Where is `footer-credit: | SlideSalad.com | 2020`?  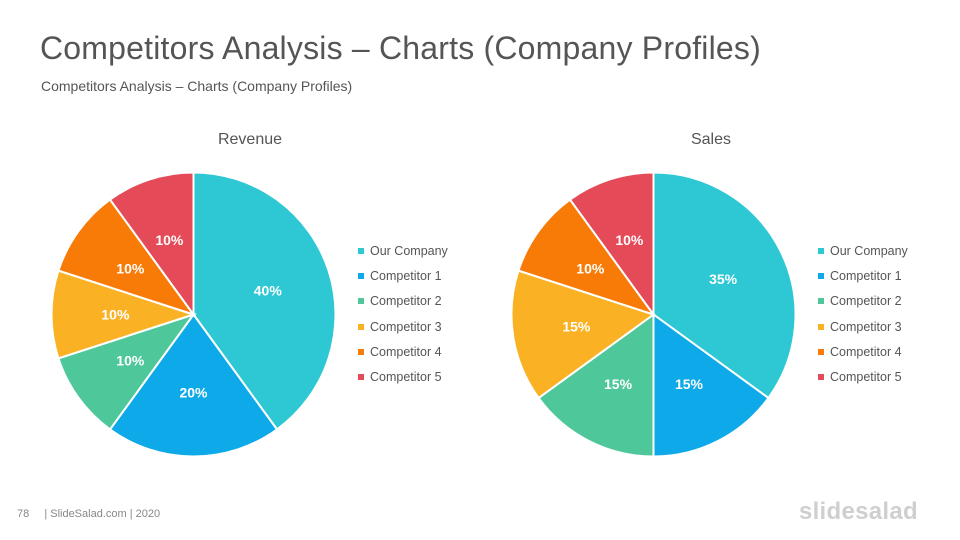
footer-credit: | SlideSalad.com | 2020 is located at coordinates (102, 514).